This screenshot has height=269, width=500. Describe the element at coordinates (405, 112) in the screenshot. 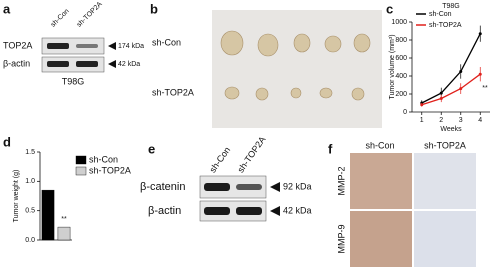

I see `y-tick-label: 0` at that location.